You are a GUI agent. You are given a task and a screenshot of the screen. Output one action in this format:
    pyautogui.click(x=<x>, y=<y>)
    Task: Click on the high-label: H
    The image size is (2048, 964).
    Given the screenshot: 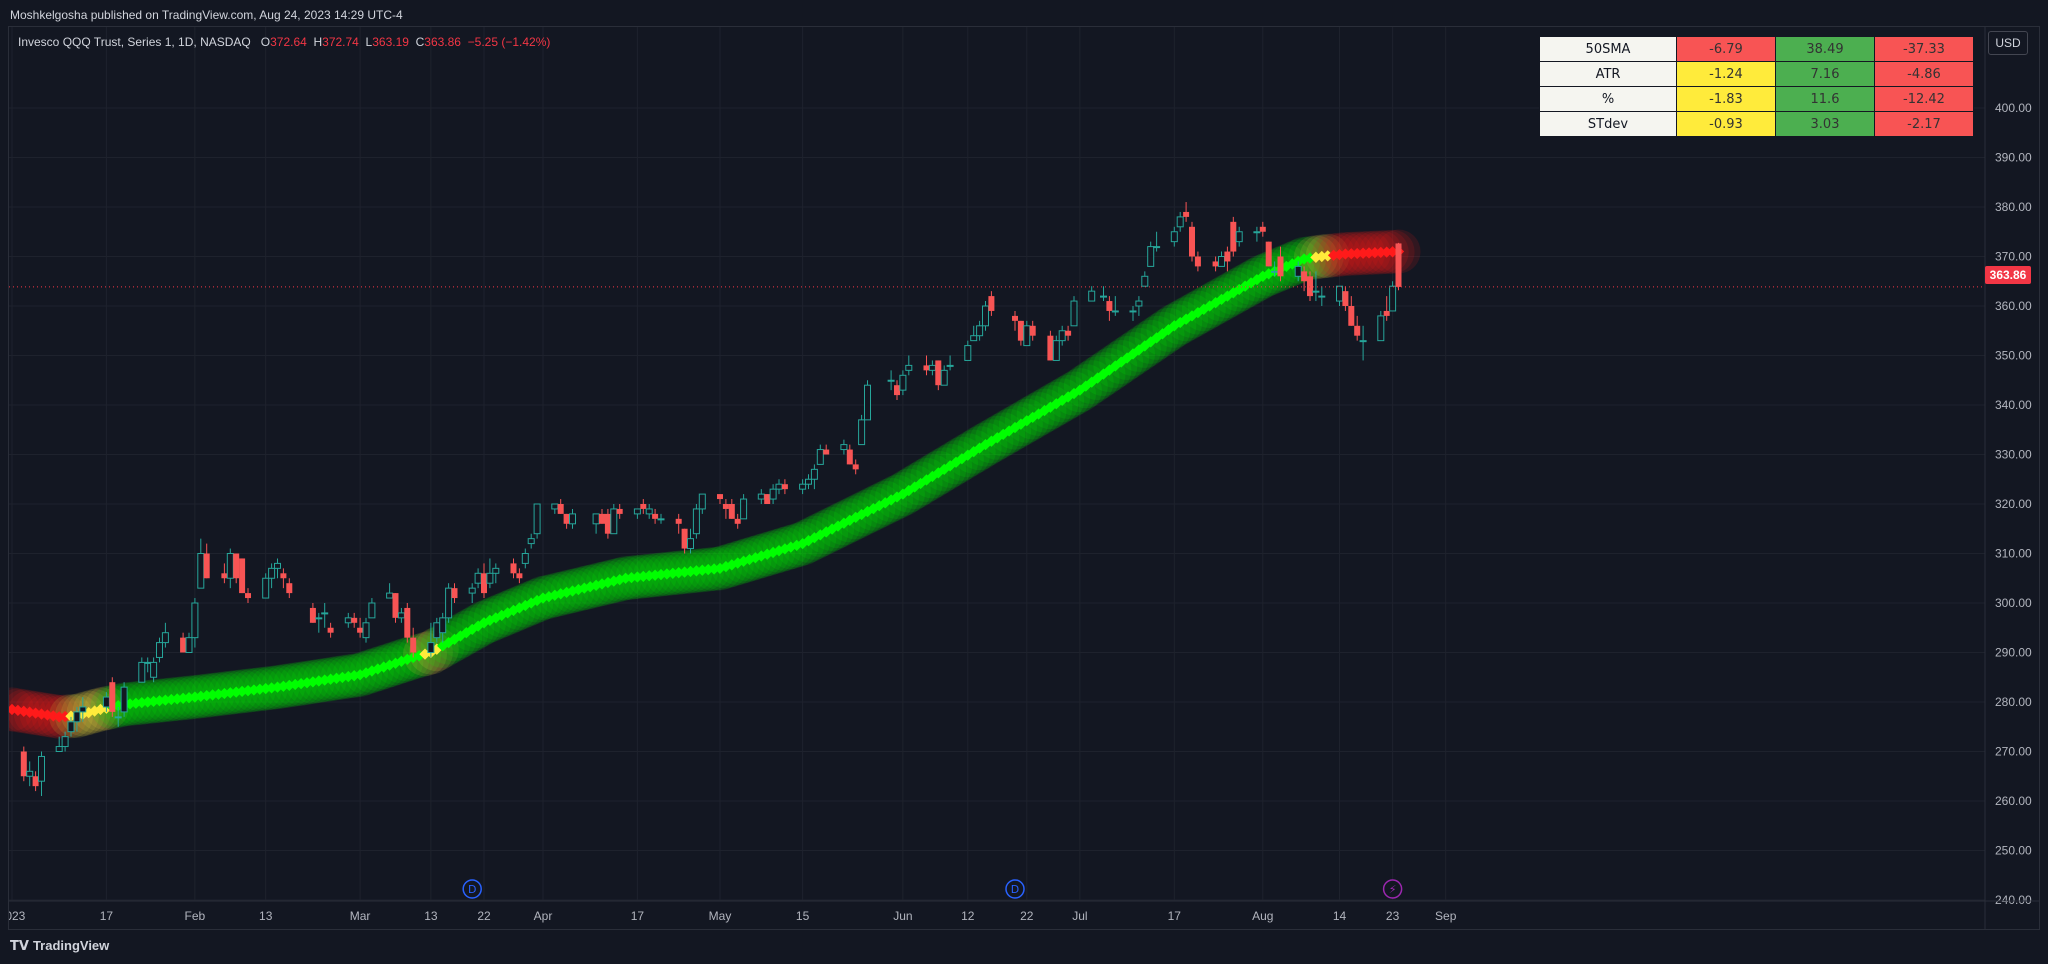 What is the action you would take?
    pyautogui.click(x=318, y=42)
    